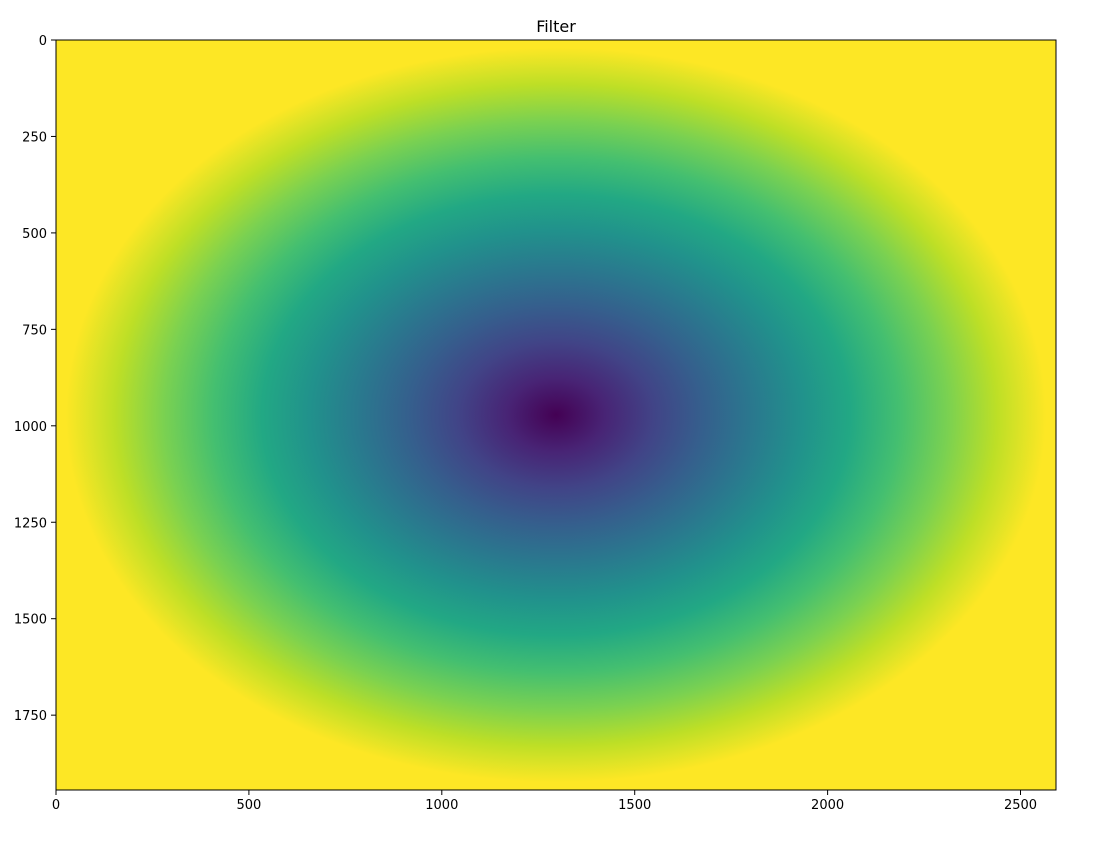 The height and width of the screenshot is (842, 1120). What do you see at coordinates (30, 620) in the screenshot?
I see `y-tick-label: 1500` at bounding box center [30, 620].